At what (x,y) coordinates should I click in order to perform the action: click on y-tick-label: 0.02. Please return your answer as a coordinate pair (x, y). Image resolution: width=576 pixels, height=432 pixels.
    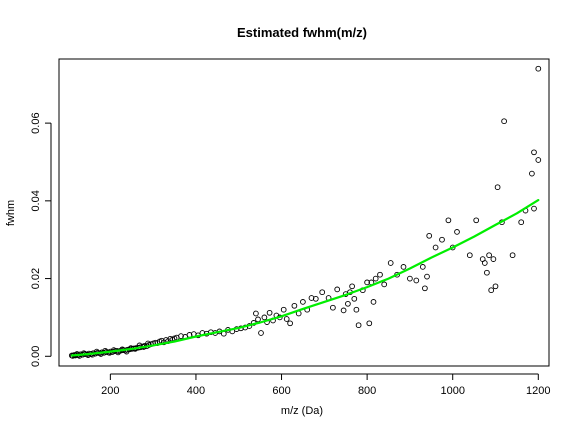
    Looking at the image, I should click on (36, 278).